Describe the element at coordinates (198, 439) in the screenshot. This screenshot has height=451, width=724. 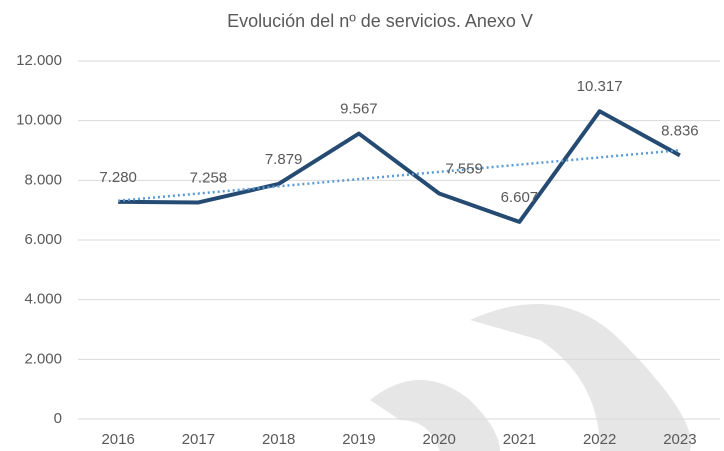
I see `x-tick-label: 2017` at that location.